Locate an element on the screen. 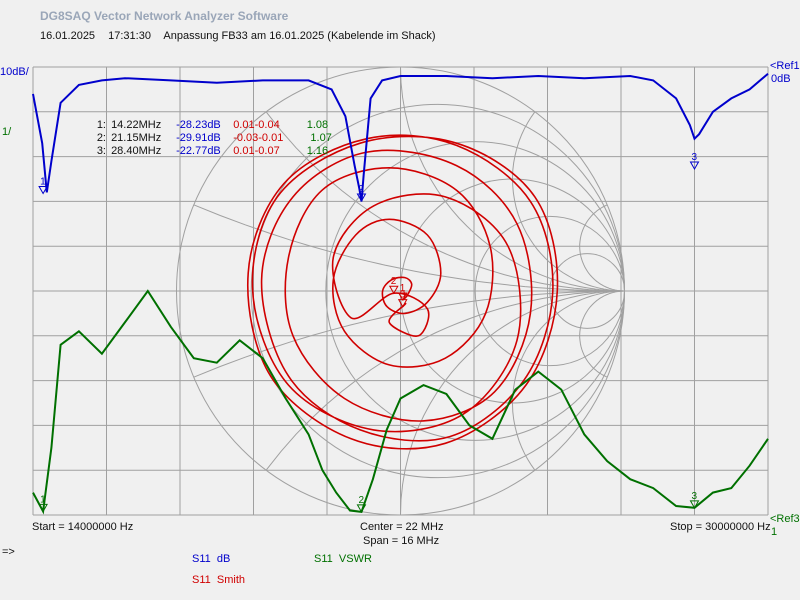  ref1-label: <Ref1 is located at coordinates (785, 66).